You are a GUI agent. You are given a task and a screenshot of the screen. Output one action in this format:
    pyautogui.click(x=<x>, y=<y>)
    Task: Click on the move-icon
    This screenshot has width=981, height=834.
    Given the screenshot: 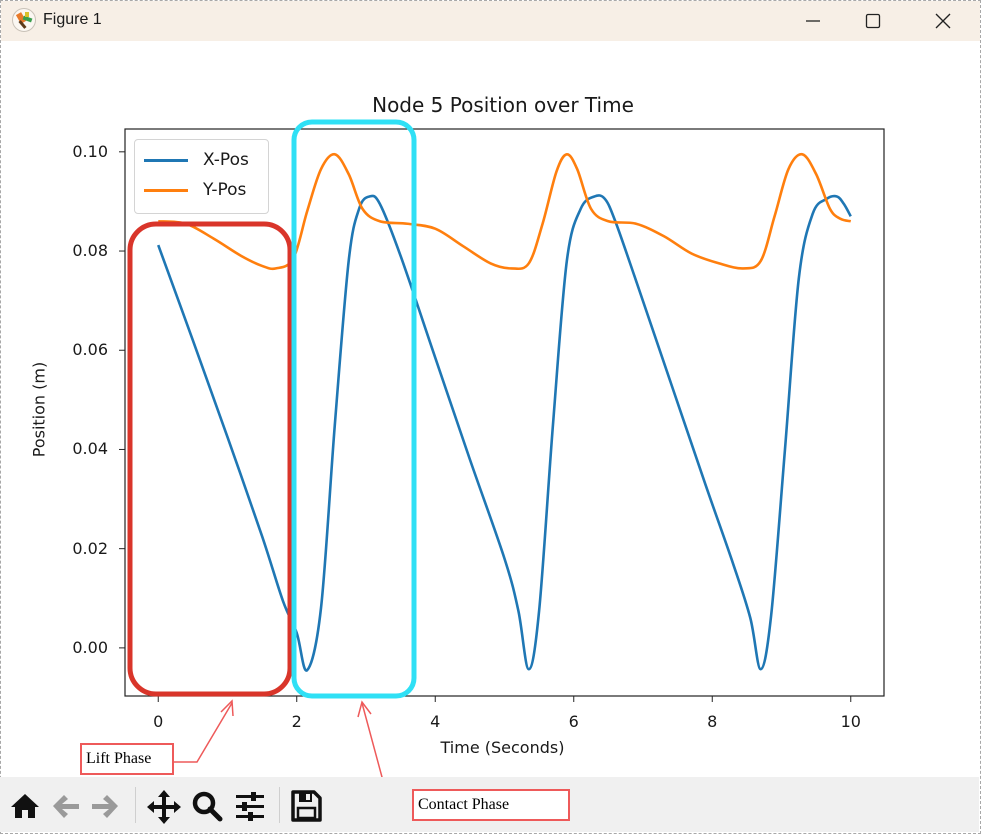 What is the action you would take?
    pyautogui.click(x=164, y=807)
    